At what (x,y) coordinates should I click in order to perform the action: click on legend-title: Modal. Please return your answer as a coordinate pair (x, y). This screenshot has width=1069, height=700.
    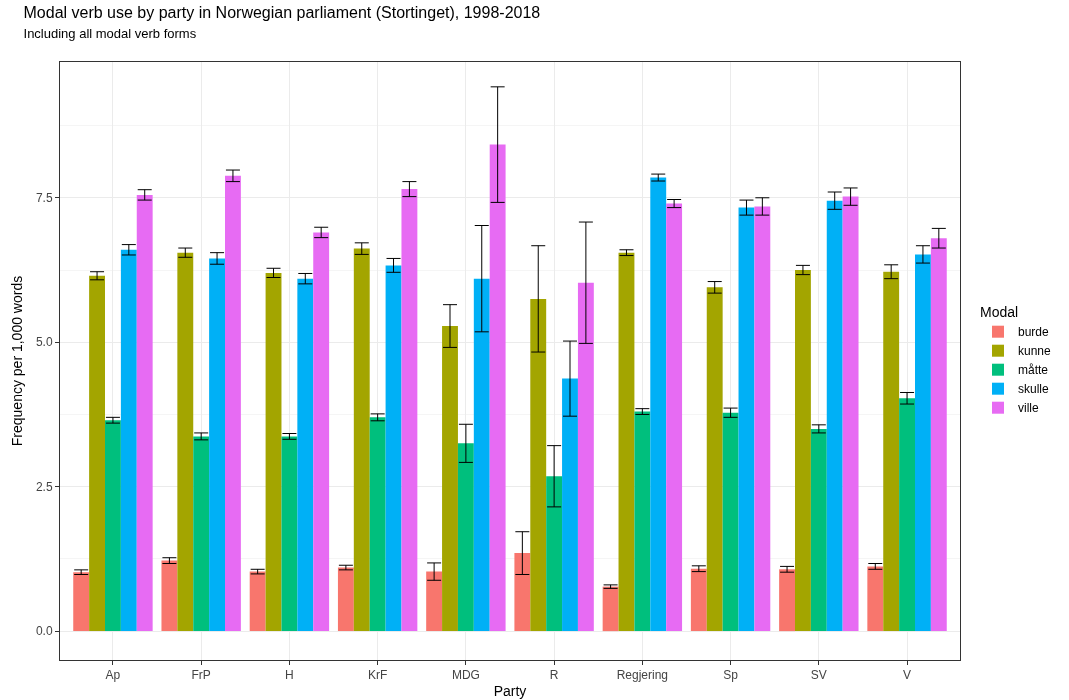
    Looking at the image, I should click on (999, 312).